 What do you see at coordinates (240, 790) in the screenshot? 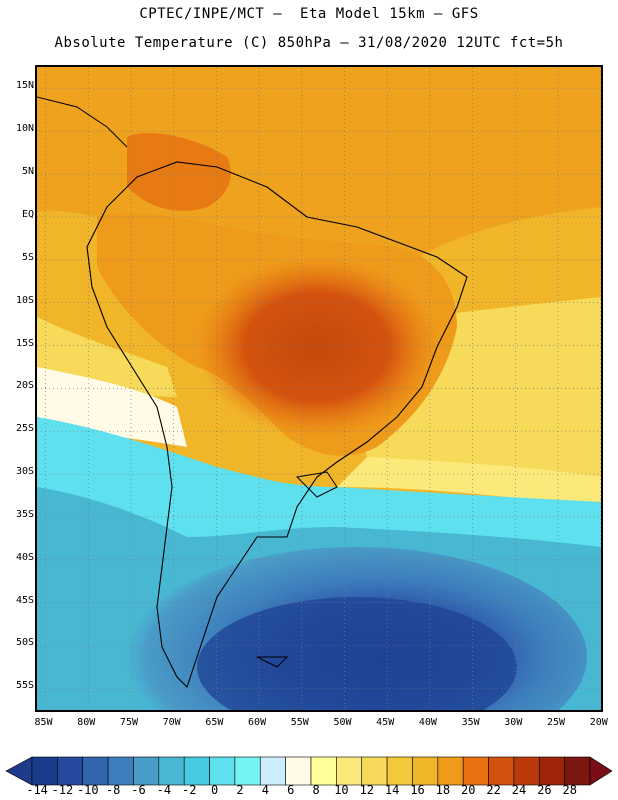
I see `colorbar-tick-label: 2` at bounding box center [240, 790].